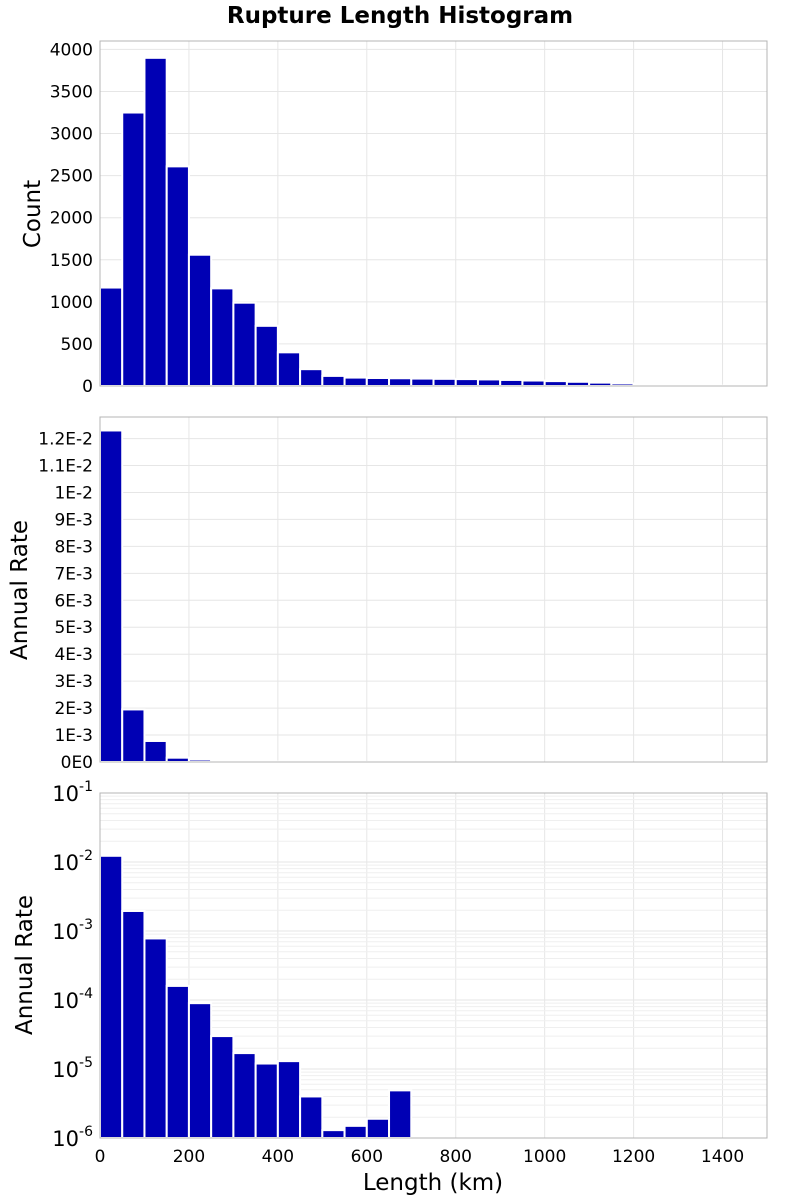 This screenshot has width=800, height=1200. What do you see at coordinates (77, 345) in the screenshot?
I see `y-tick-label: 500` at bounding box center [77, 345].